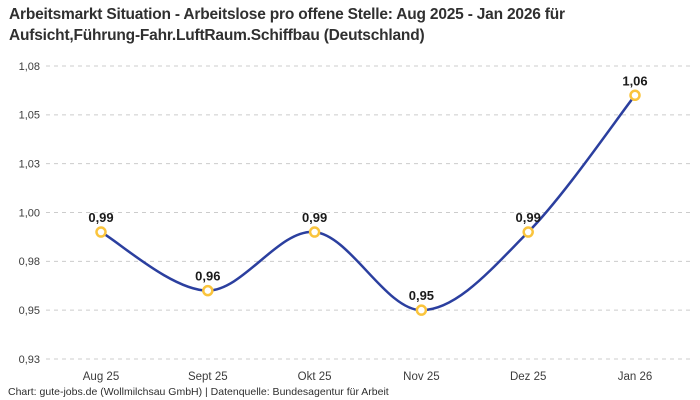 The width and height of the screenshot is (700, 400). I want to click on x-tick-label: Aug 25, so click(101, 377).